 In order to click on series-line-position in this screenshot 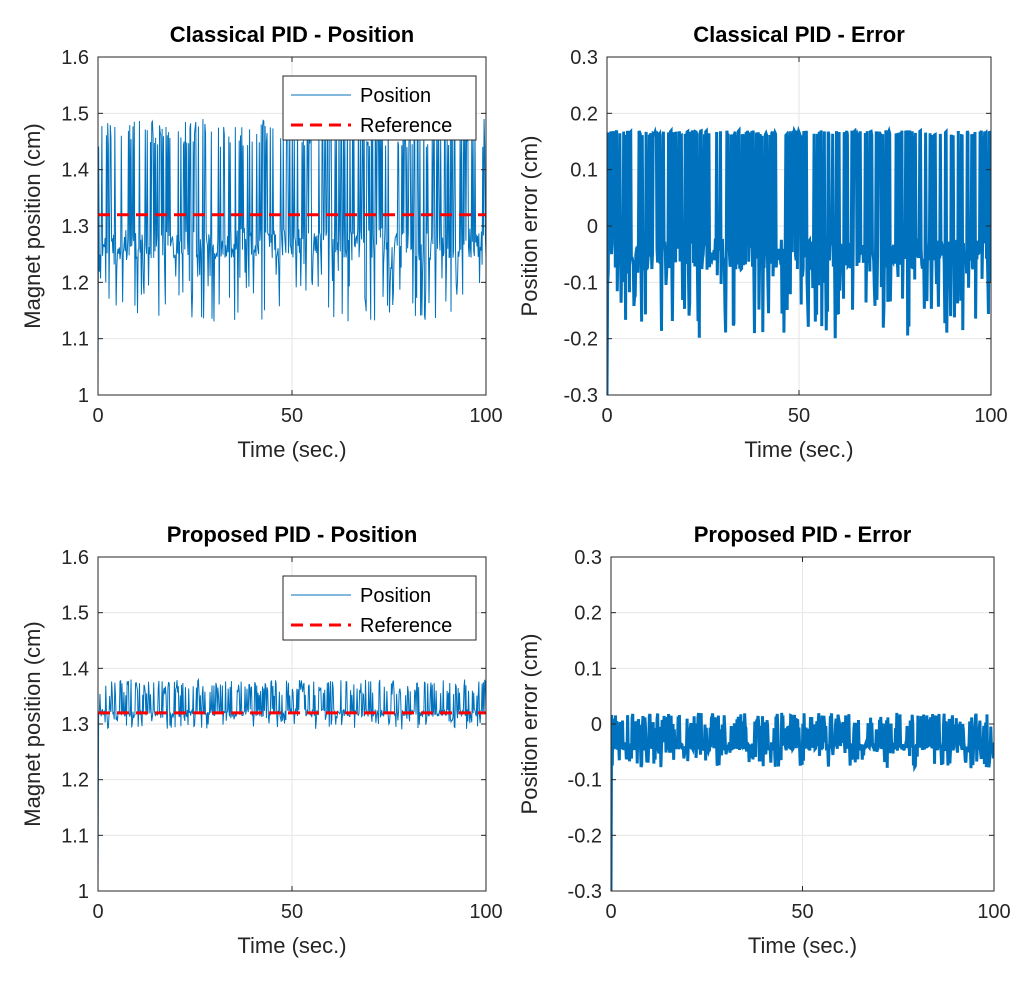, I will do `click(292, 256)`.